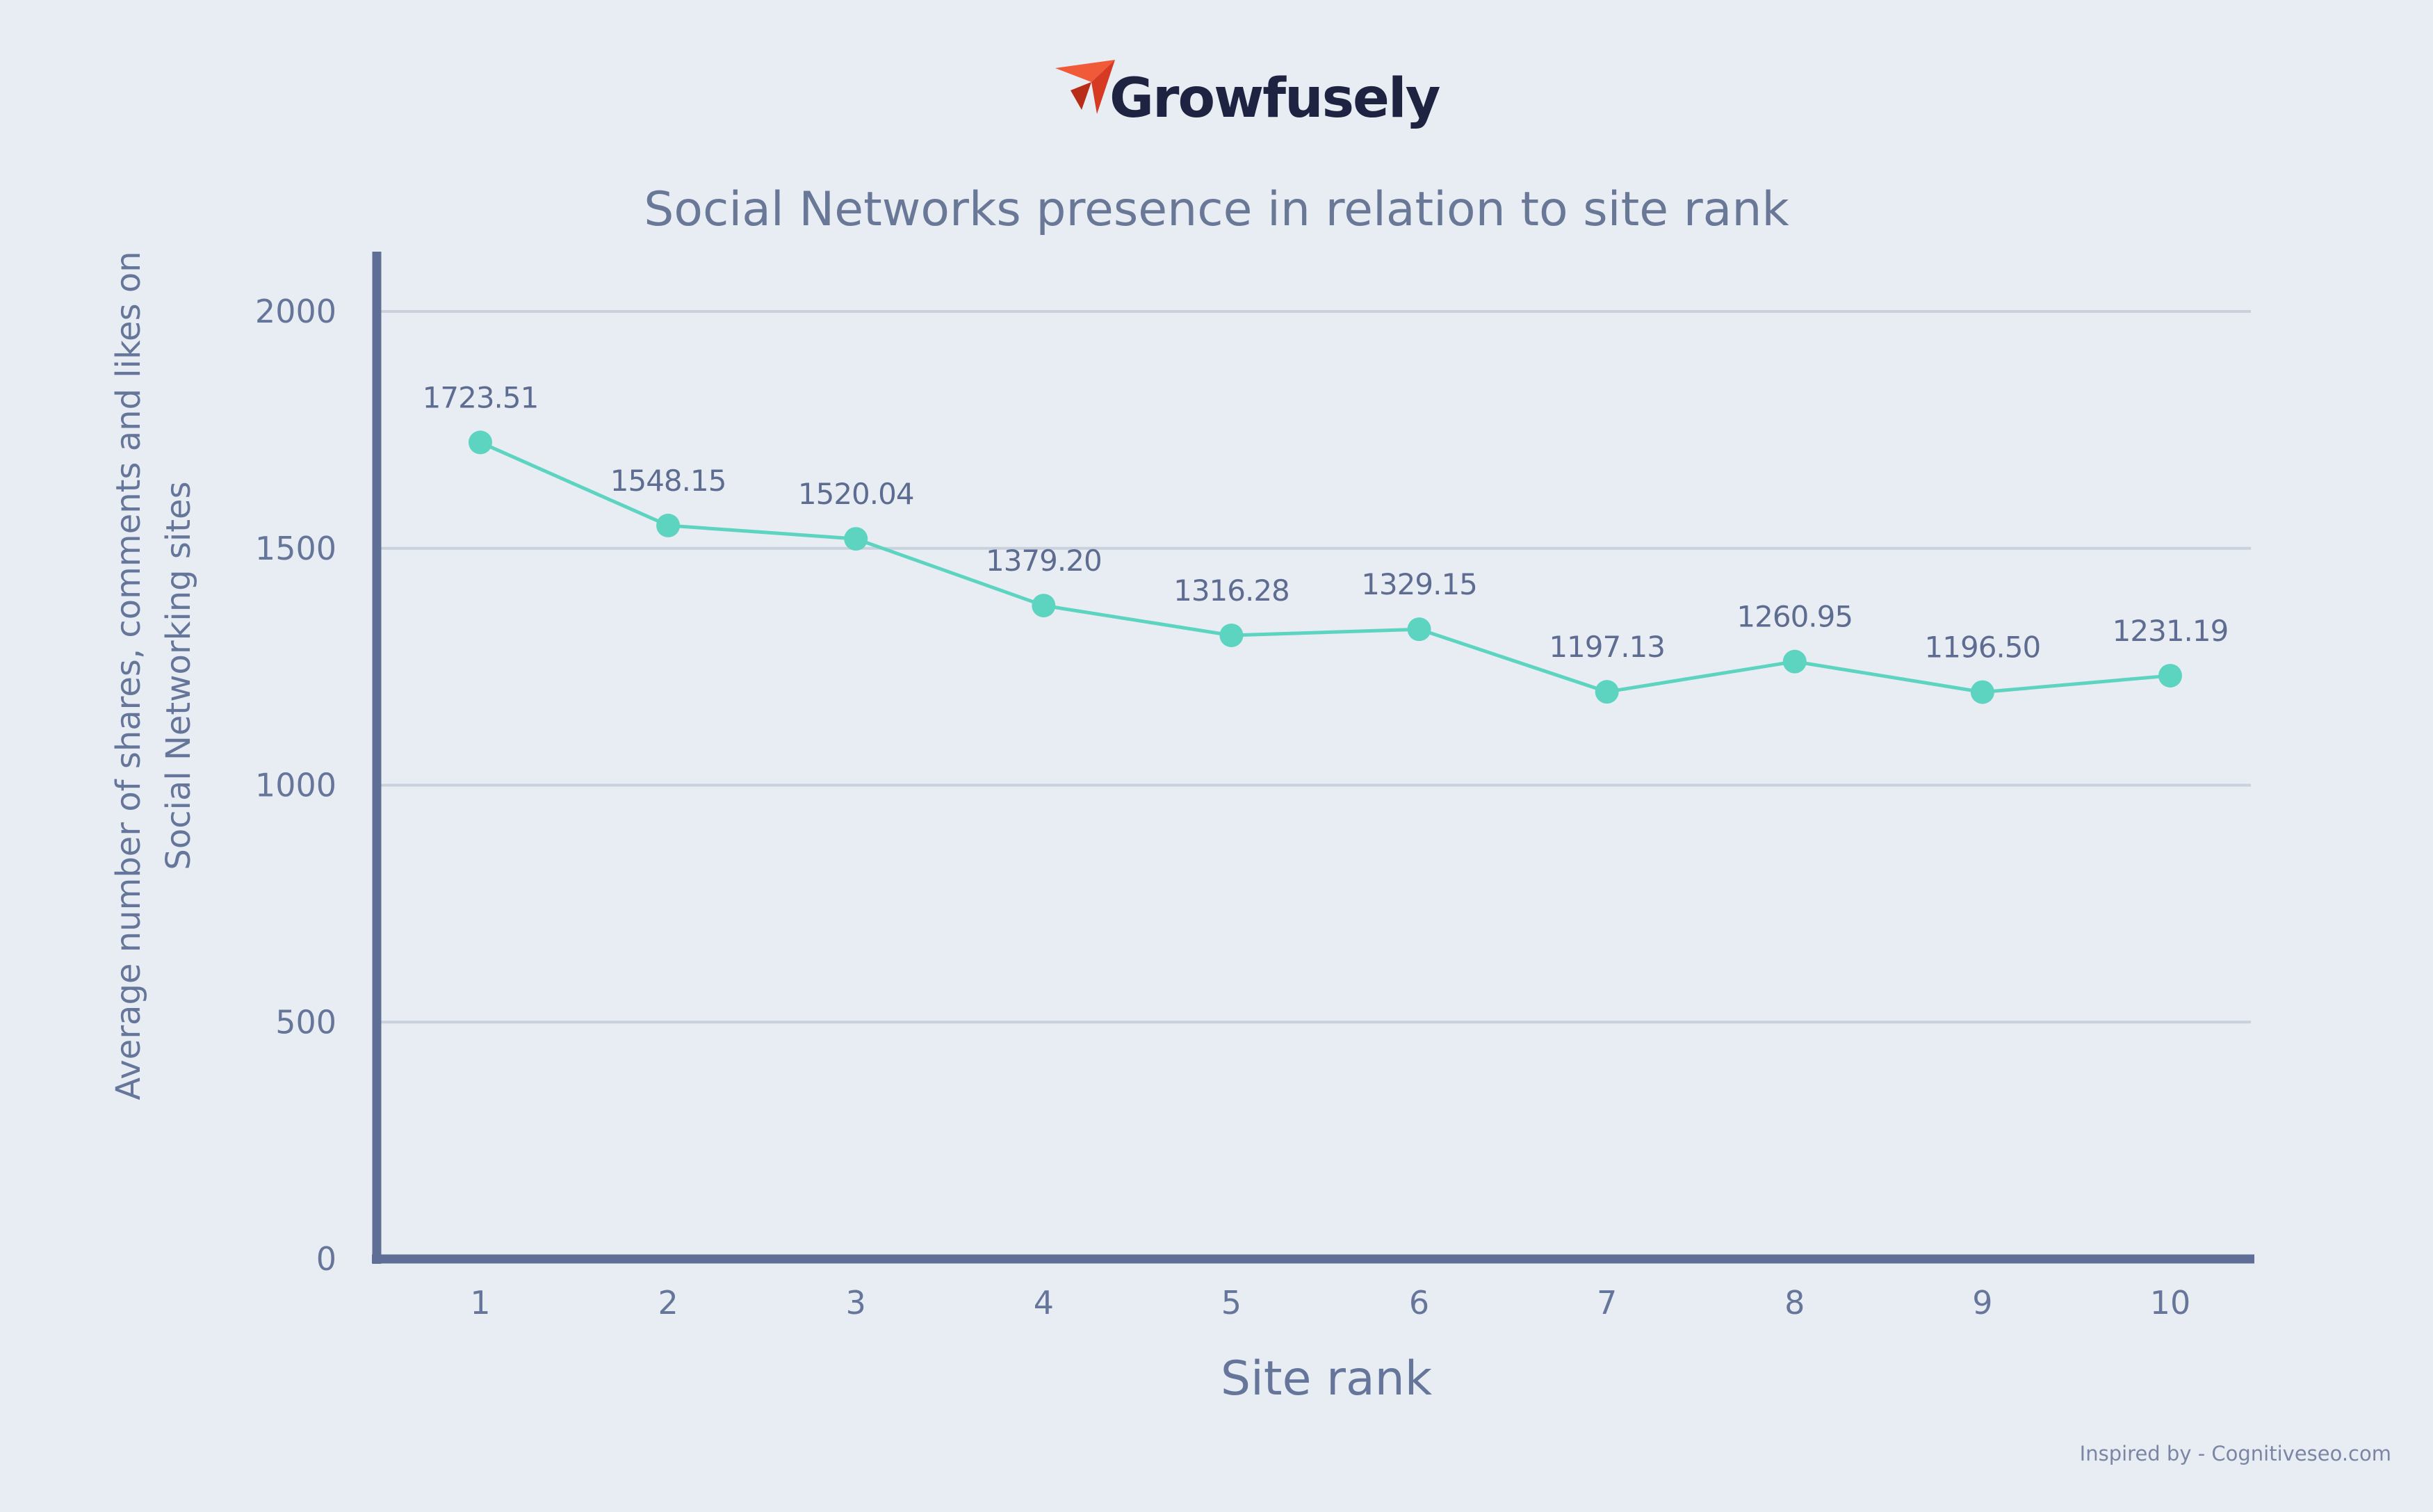  I want to click on data-points, so click(1326, 567).